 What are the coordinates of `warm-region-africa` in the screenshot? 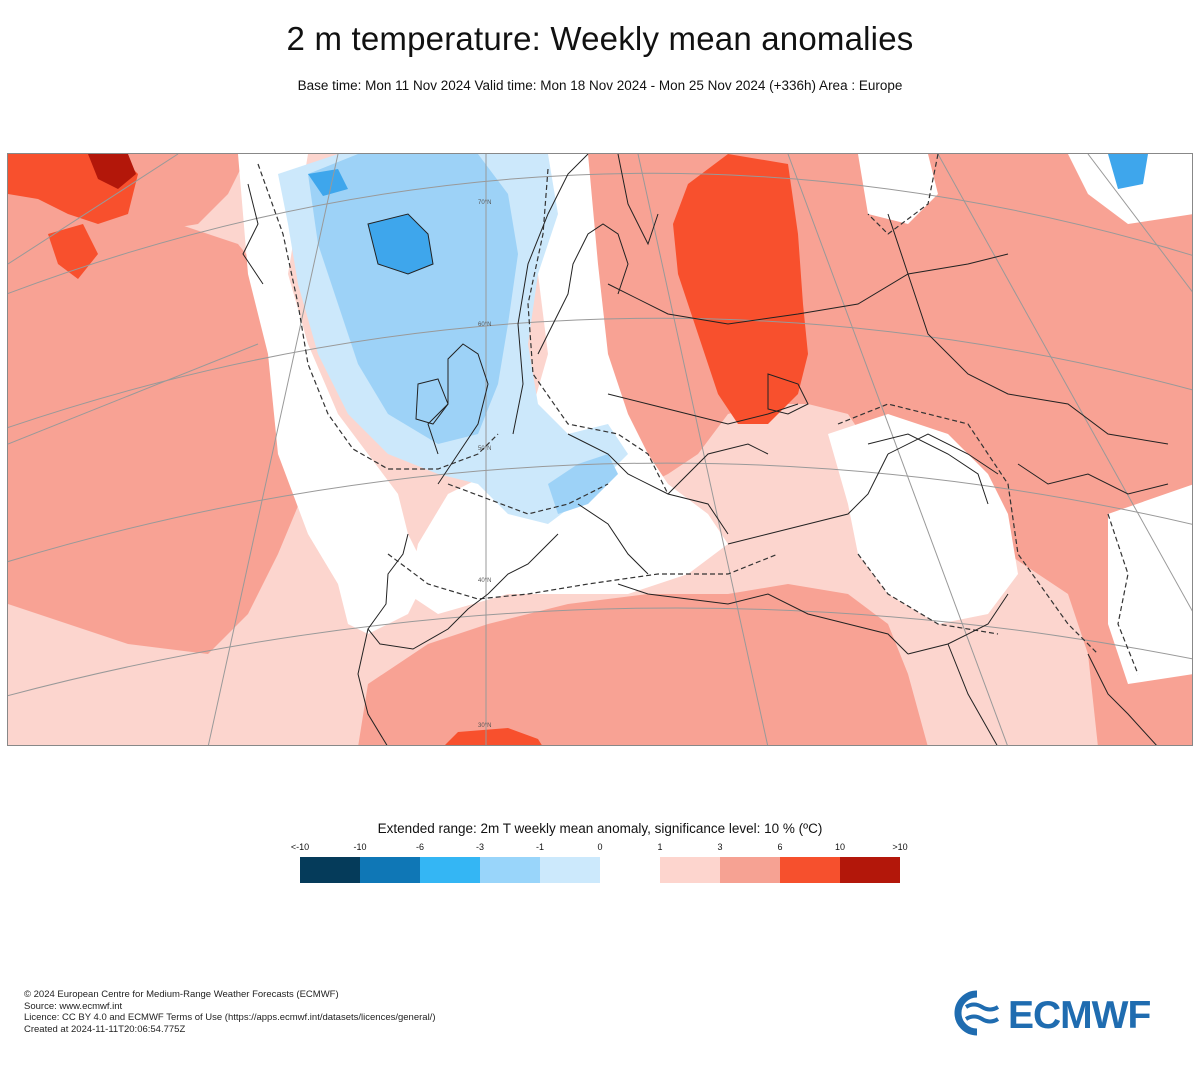 It's located at (643, 664).